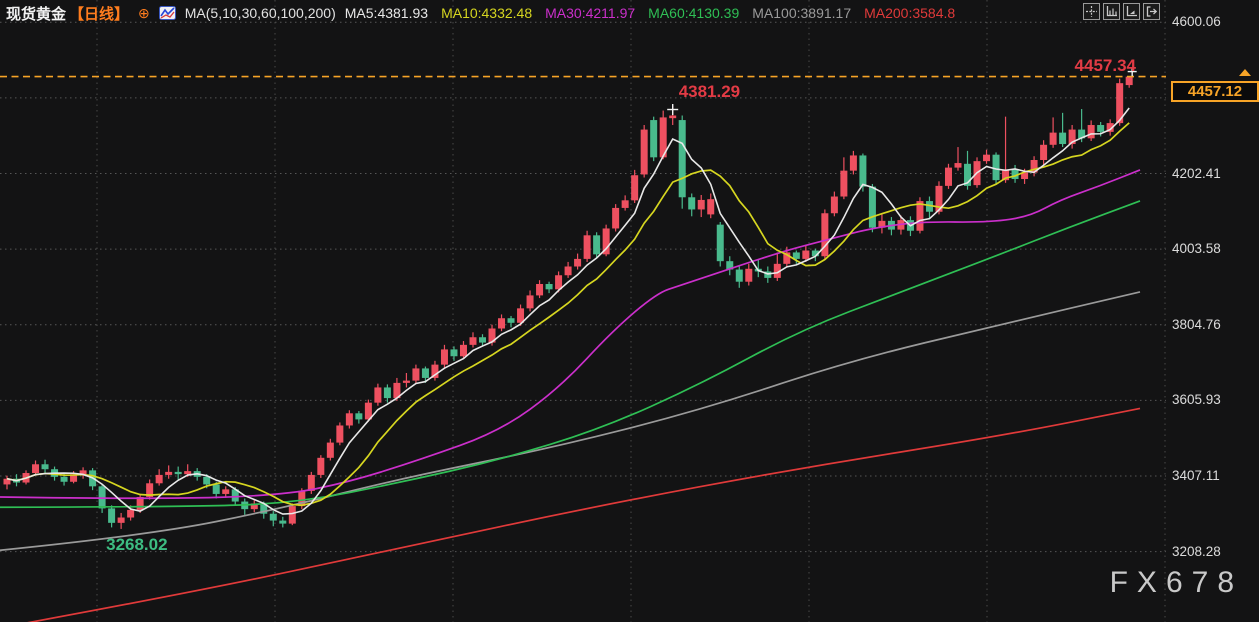 This screenshot has height=622, width=1259. What do you see at coordinates (1105, 65) in the screenshot?
I see `session-high-marker: 4457.34` at bounding box center [1105, 65].